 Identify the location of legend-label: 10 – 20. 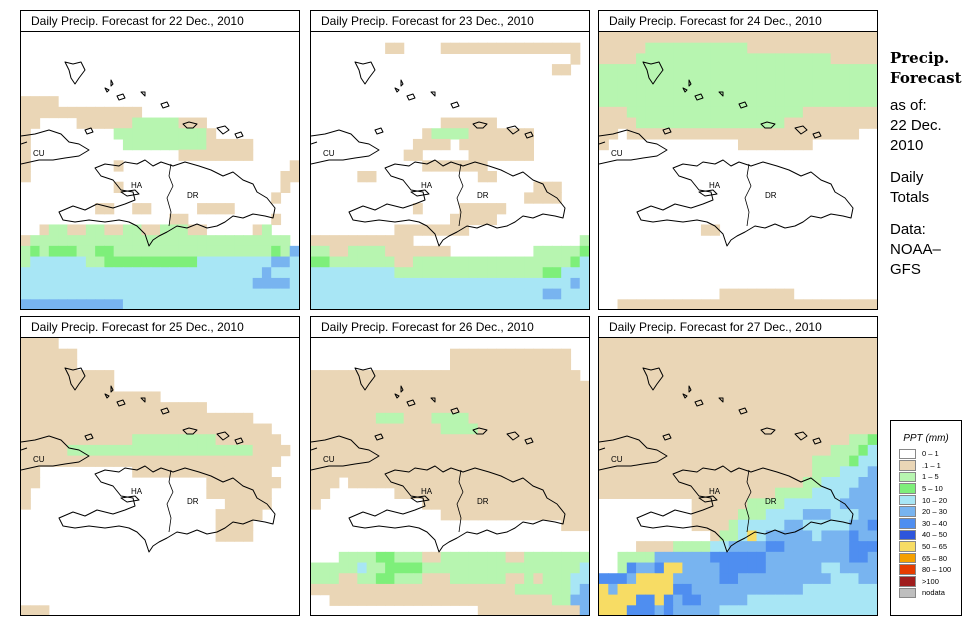
(935, 500).